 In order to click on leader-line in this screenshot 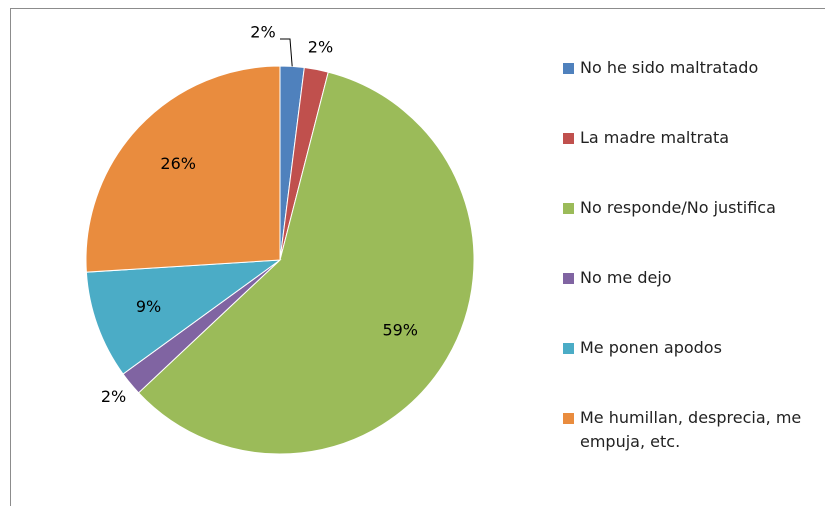, I will do `click(286, 52)`.